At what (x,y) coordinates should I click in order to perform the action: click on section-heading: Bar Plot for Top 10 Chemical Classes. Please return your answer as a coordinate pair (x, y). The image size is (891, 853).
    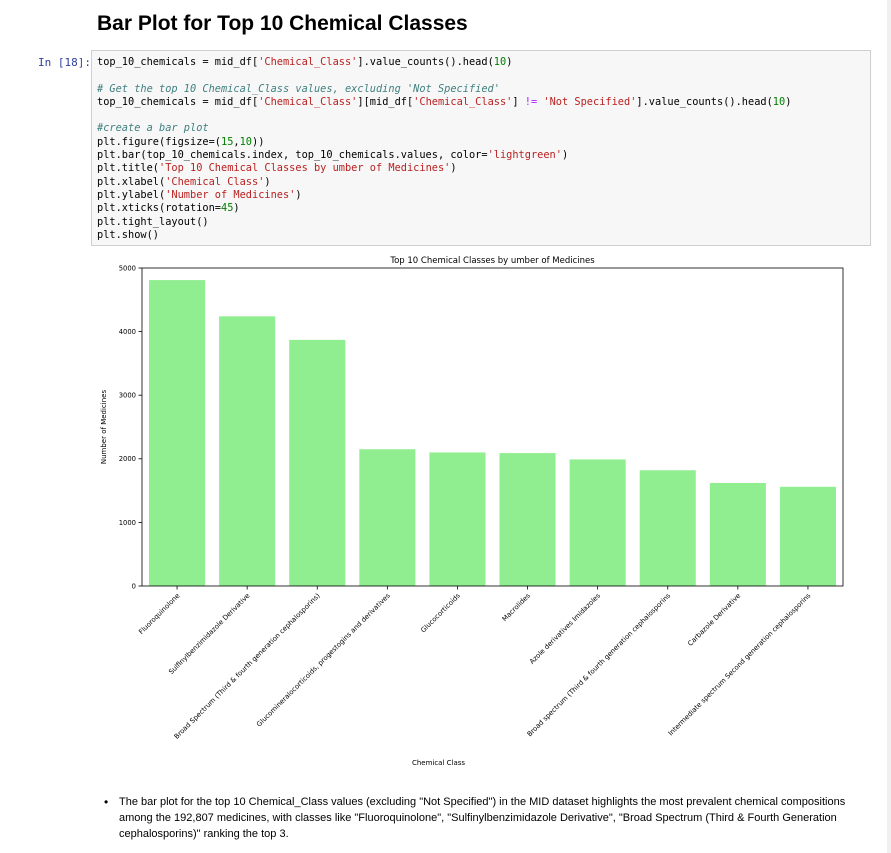
    Looking at the image, I should click on (282, 23).